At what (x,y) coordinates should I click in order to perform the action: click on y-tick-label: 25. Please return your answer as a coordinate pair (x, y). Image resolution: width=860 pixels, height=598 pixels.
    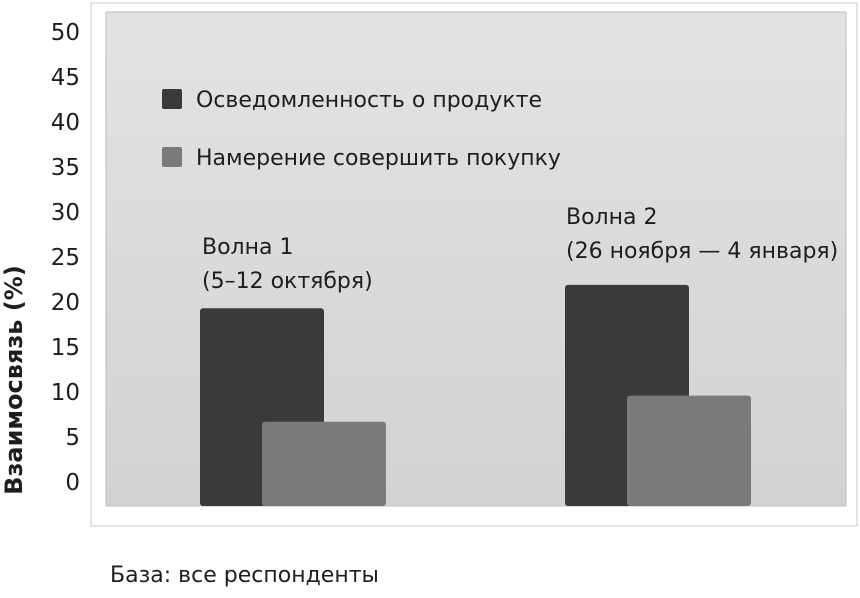
    Looking at the image, I should click on (65, 258).